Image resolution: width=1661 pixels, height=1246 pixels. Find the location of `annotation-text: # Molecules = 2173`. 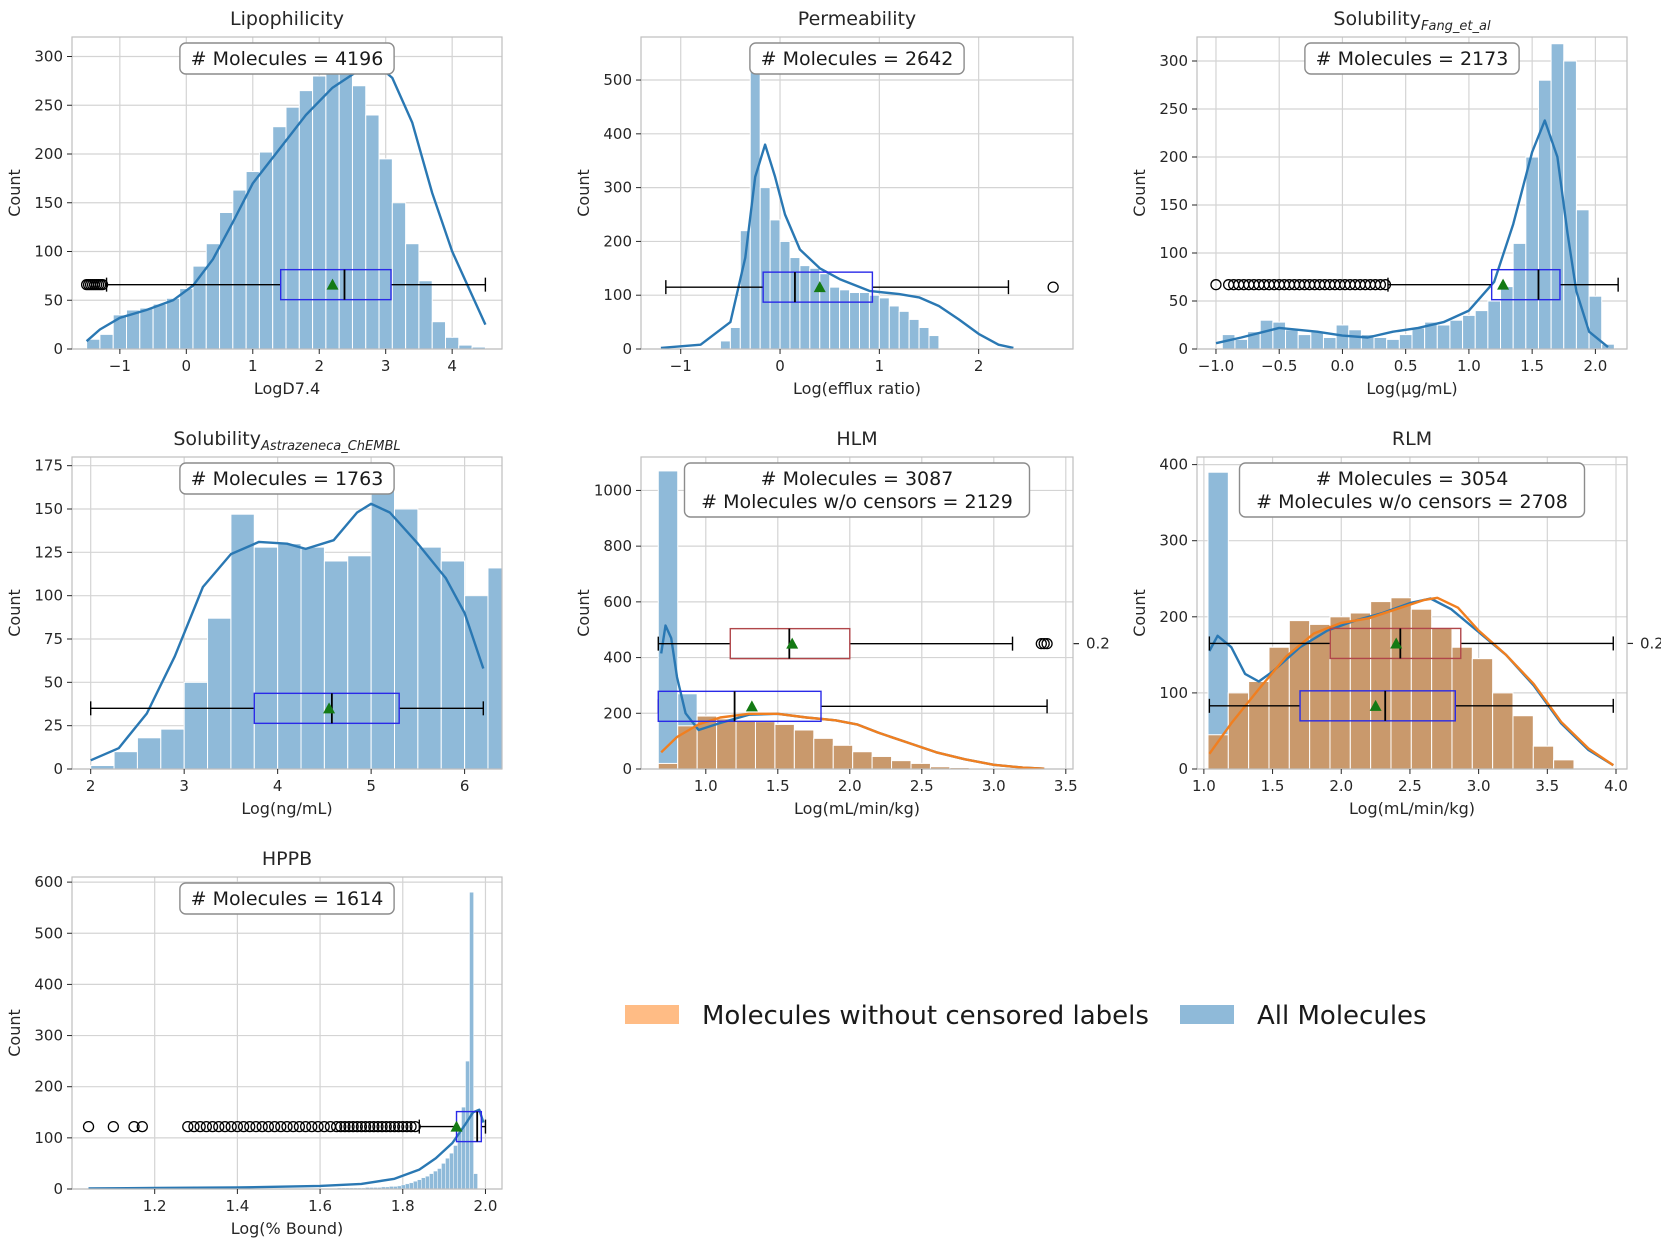

annotation-text: # Molecules = 2173 is located at coordinates (1412, 59).